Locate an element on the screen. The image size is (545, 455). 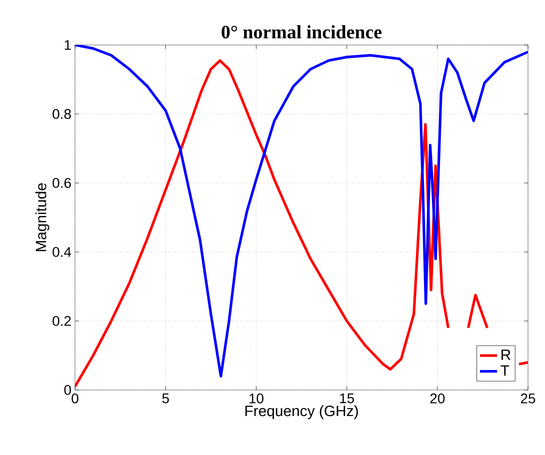
x-tick-label: 20 is located at coordinates (437, 398).